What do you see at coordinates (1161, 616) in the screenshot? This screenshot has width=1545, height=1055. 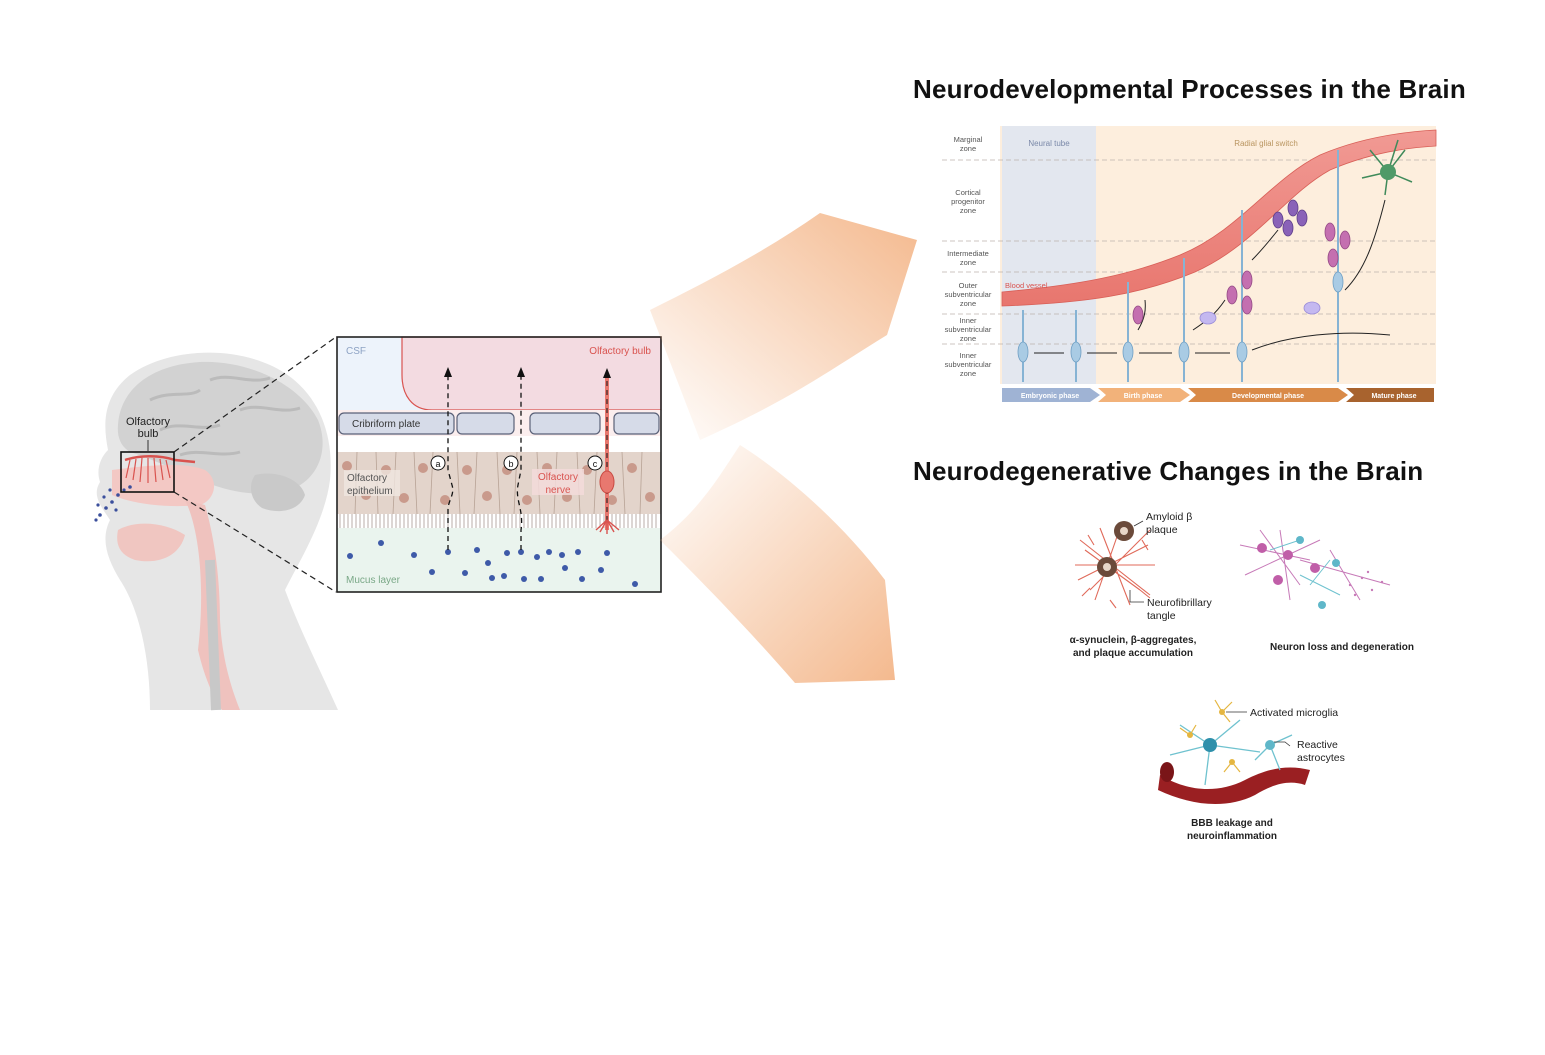 I see `nft-label-2: tangle` at bounding box center [1161, 616].